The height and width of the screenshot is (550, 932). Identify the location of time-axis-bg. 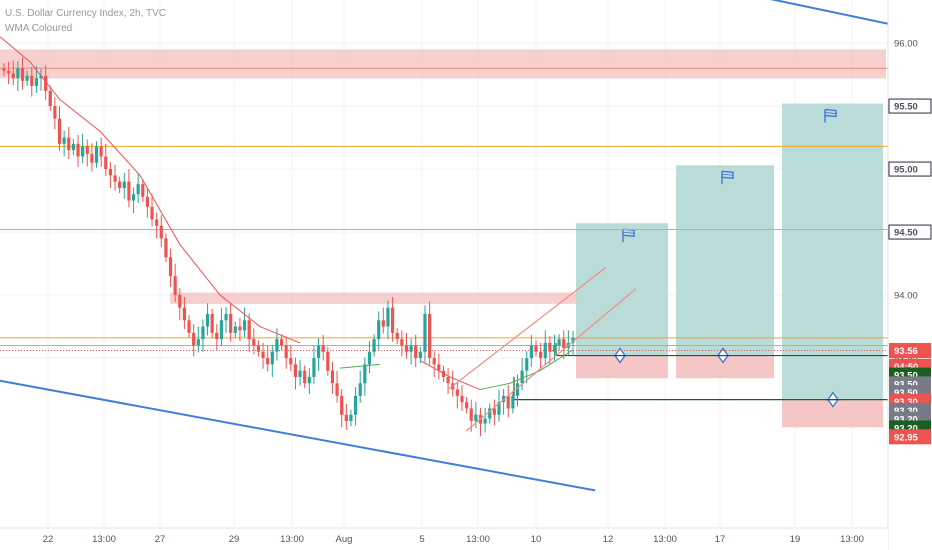
(444, 539).